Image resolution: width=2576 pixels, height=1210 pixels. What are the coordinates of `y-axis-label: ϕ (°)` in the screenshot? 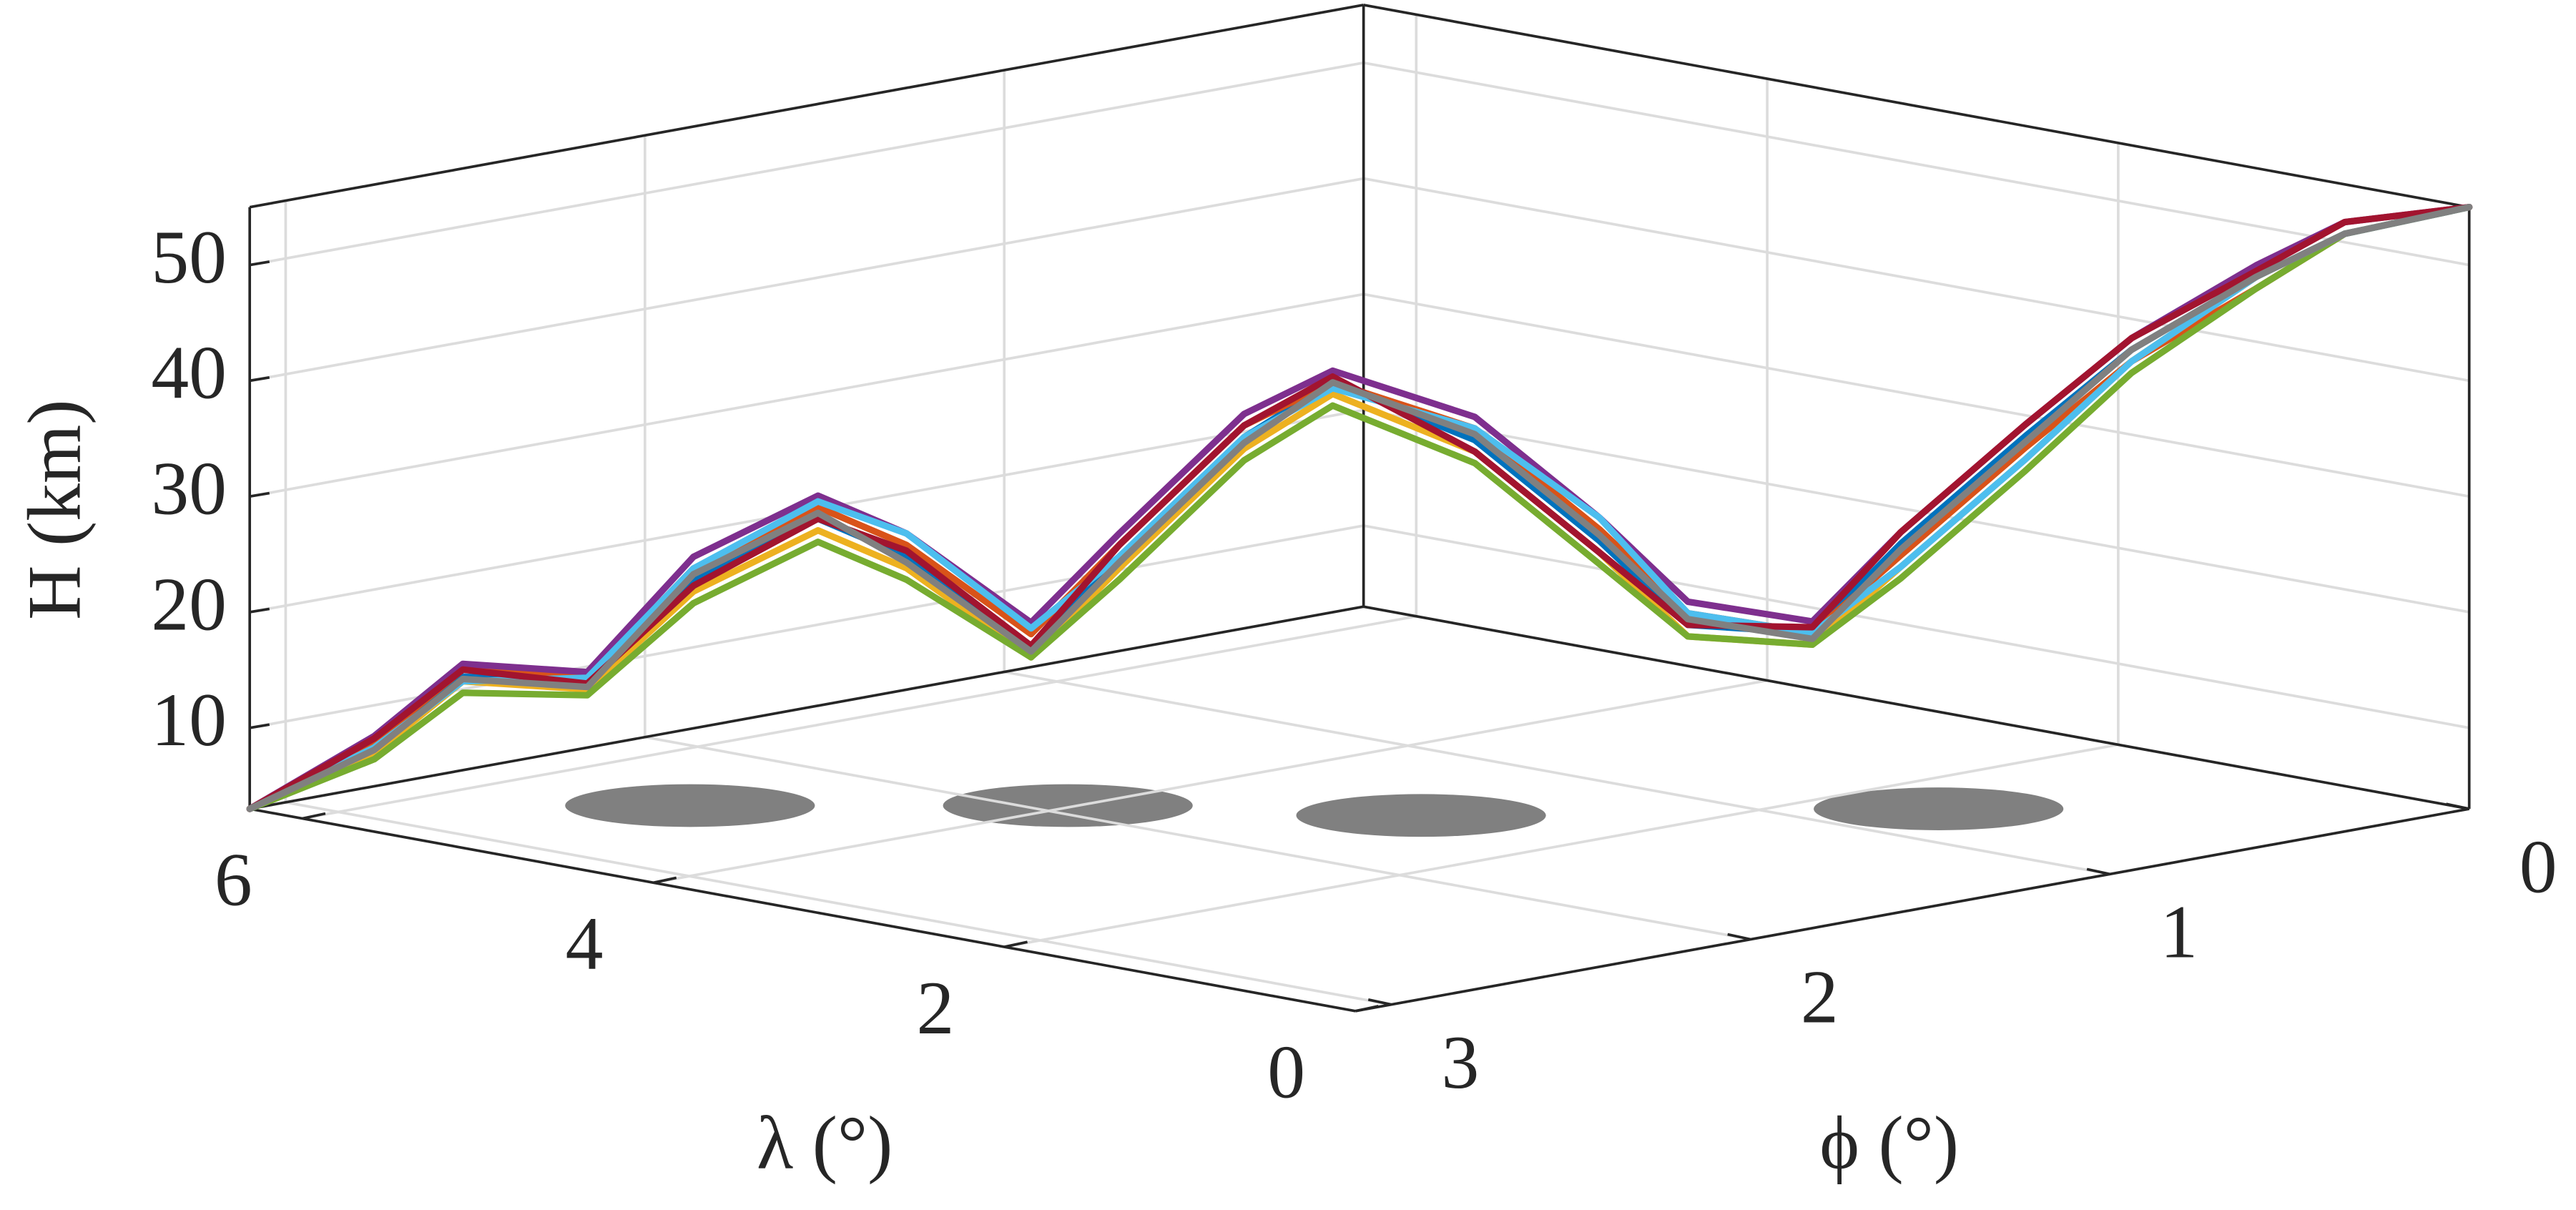 It's located at (1889, 1142).